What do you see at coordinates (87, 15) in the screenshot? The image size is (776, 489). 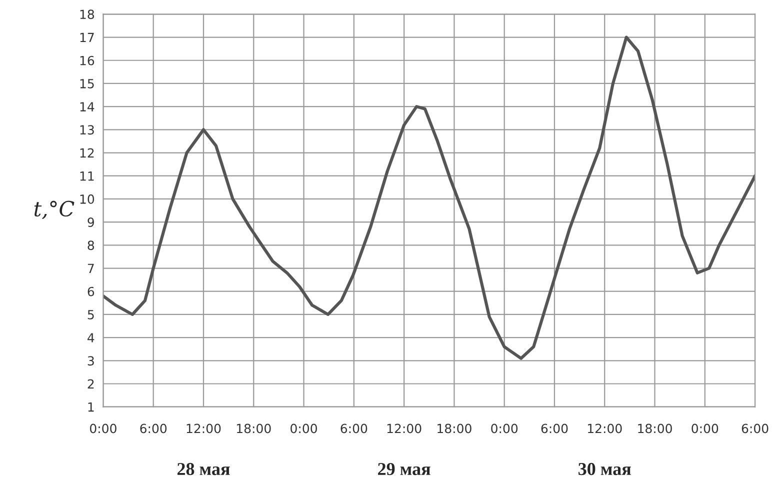 I see `y-tick-label: 18` at bounding box center [87, 15].